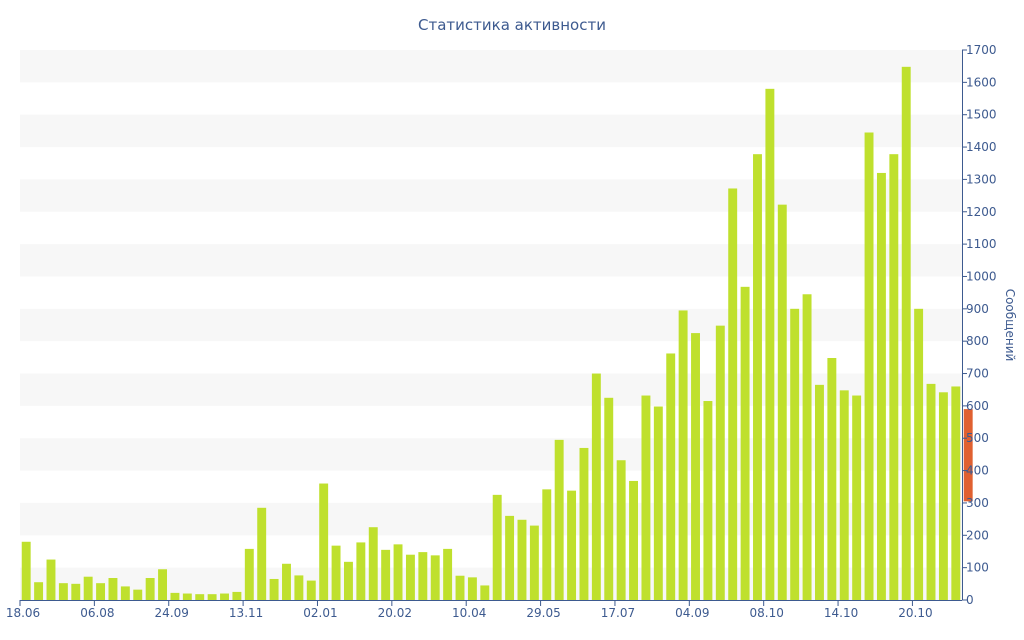  Describe the element at coordinates (981, 244) in the screenshot. I see `y-tick-label: 1100` at that location.